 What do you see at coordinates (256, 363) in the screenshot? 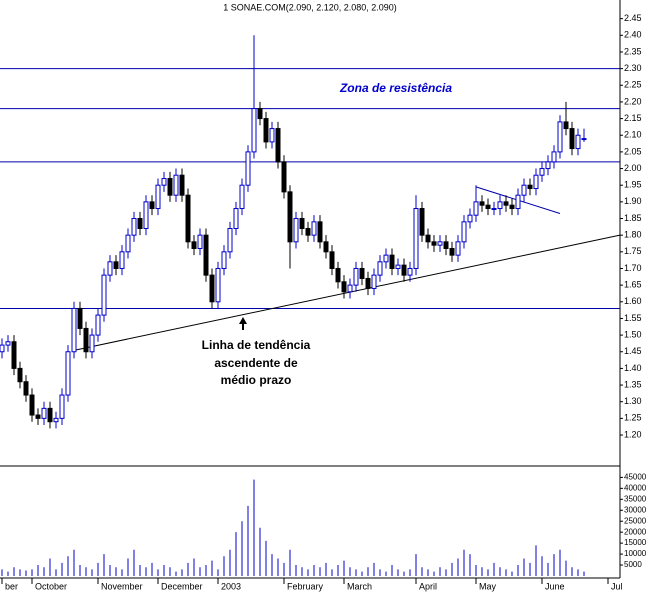
I see `annotation: ascendente de` at bounding box center [256, 363].